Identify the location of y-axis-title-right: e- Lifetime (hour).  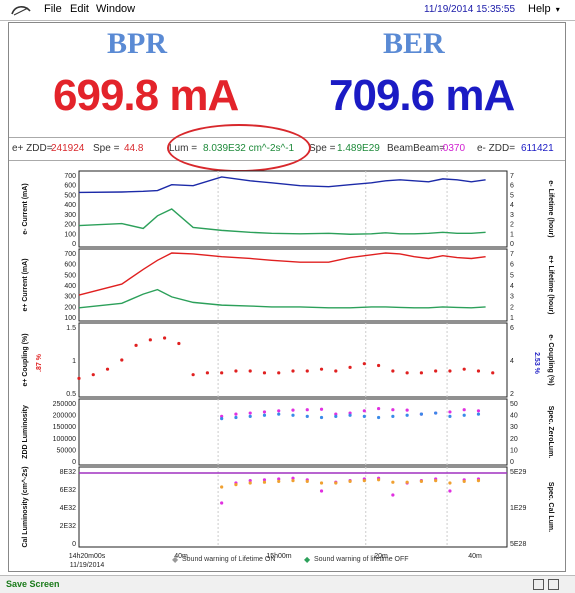
(550, 208).